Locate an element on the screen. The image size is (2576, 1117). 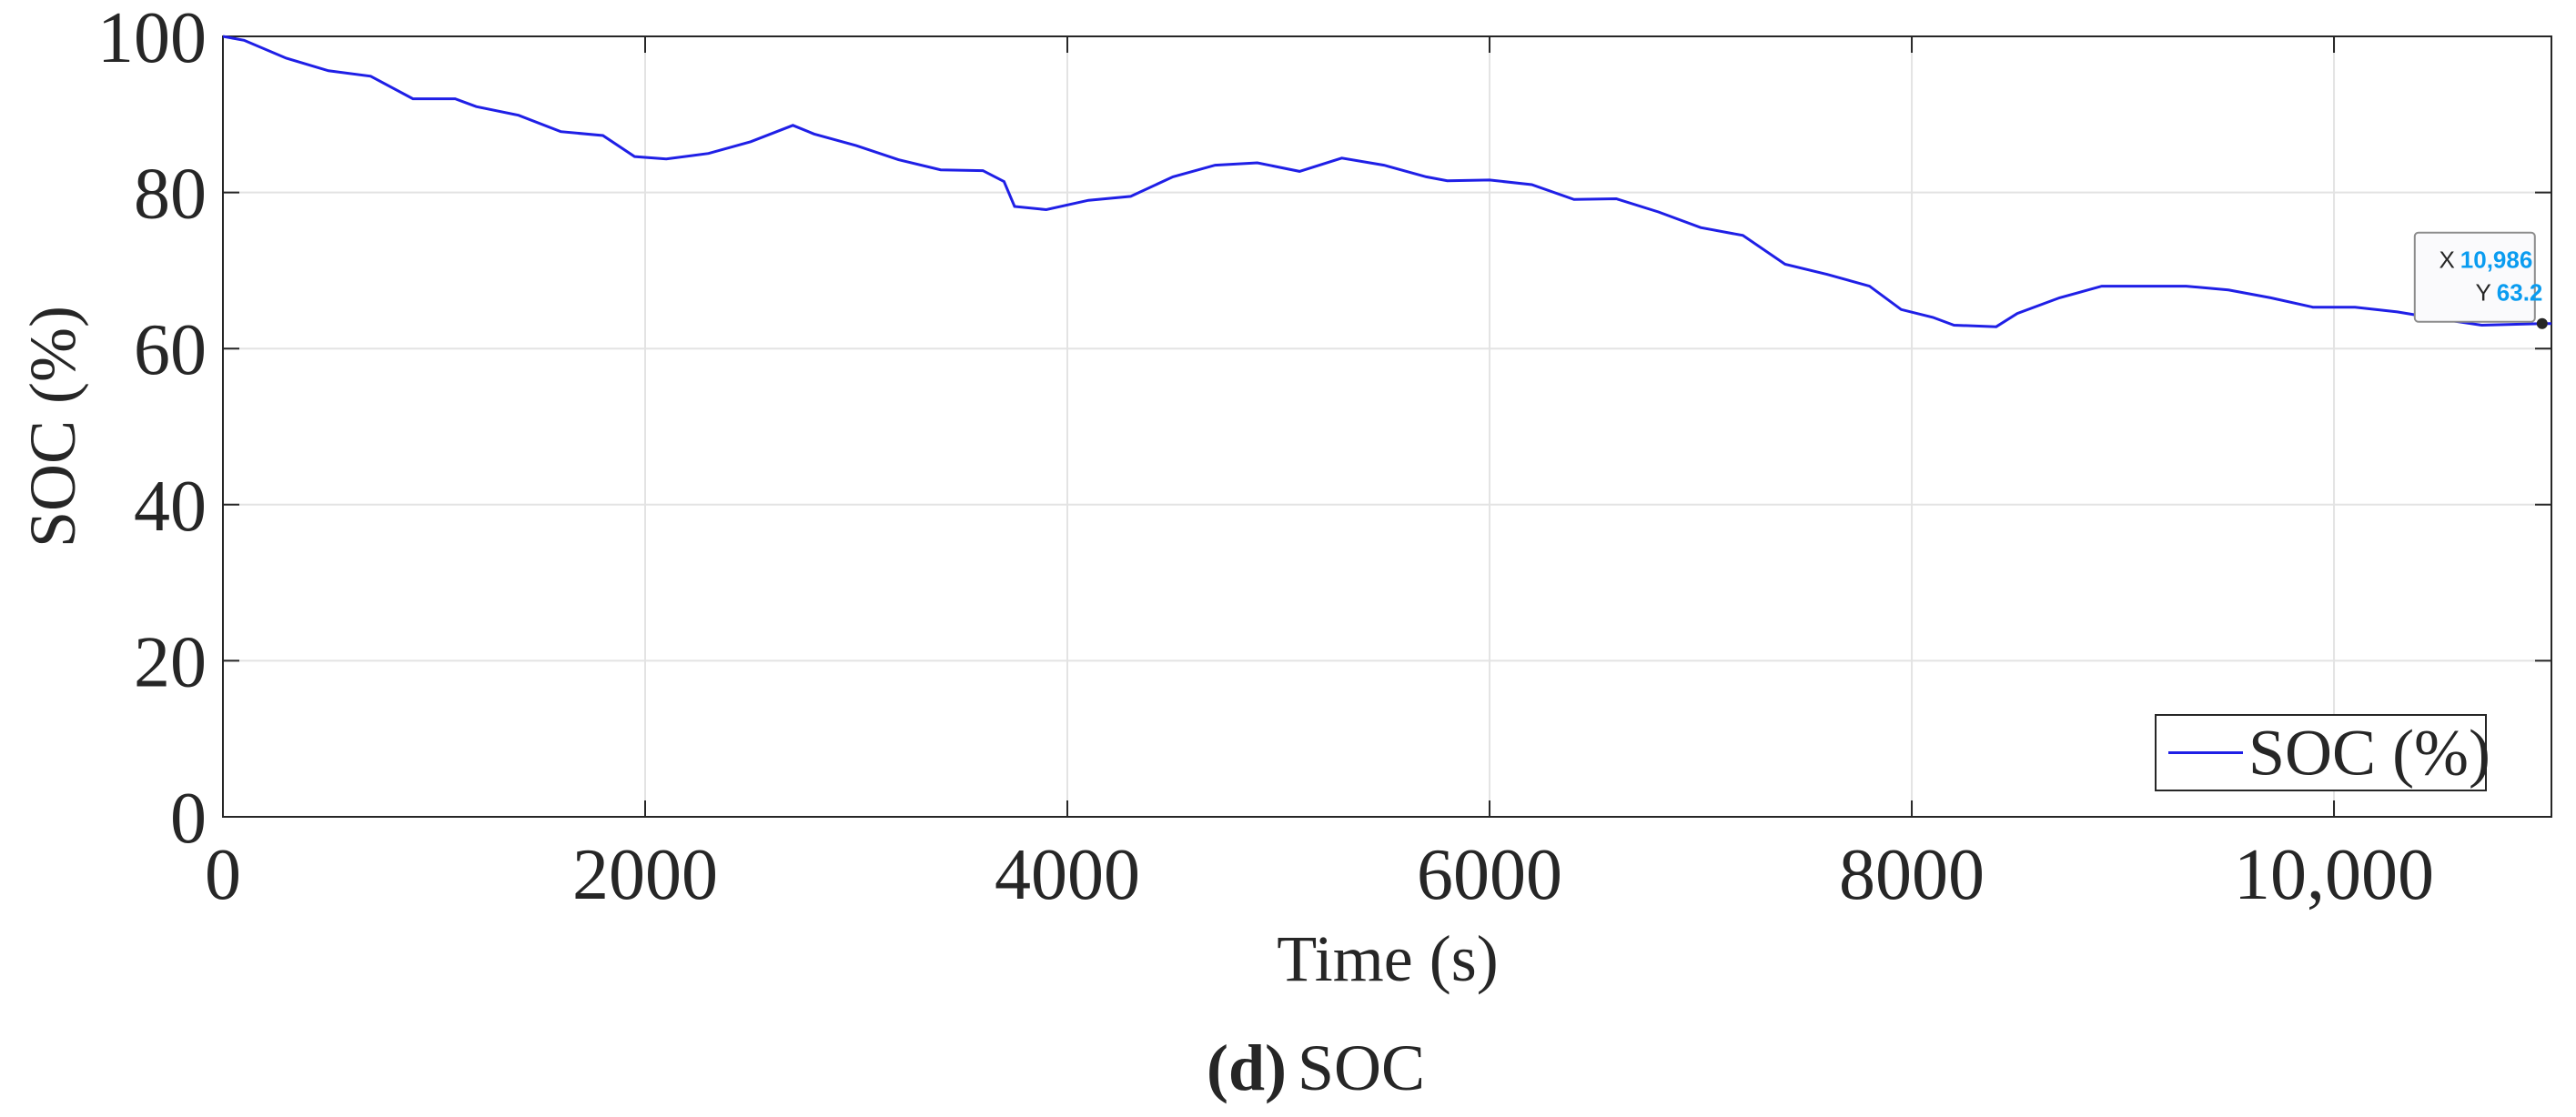
x-tick-label: 10,000 is located at coordinates (2334, 875).